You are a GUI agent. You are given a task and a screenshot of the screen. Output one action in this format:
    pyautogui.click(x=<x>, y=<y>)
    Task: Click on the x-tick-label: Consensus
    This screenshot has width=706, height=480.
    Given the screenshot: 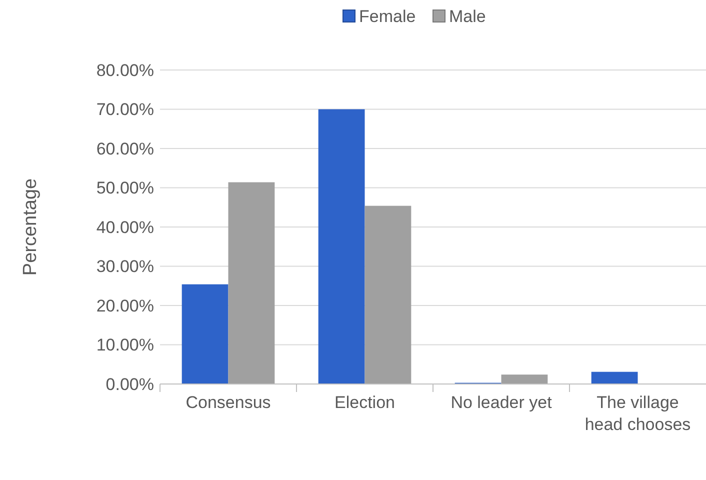 What is the action you would take?
    pyautogui.click(x=228, y=402)
    